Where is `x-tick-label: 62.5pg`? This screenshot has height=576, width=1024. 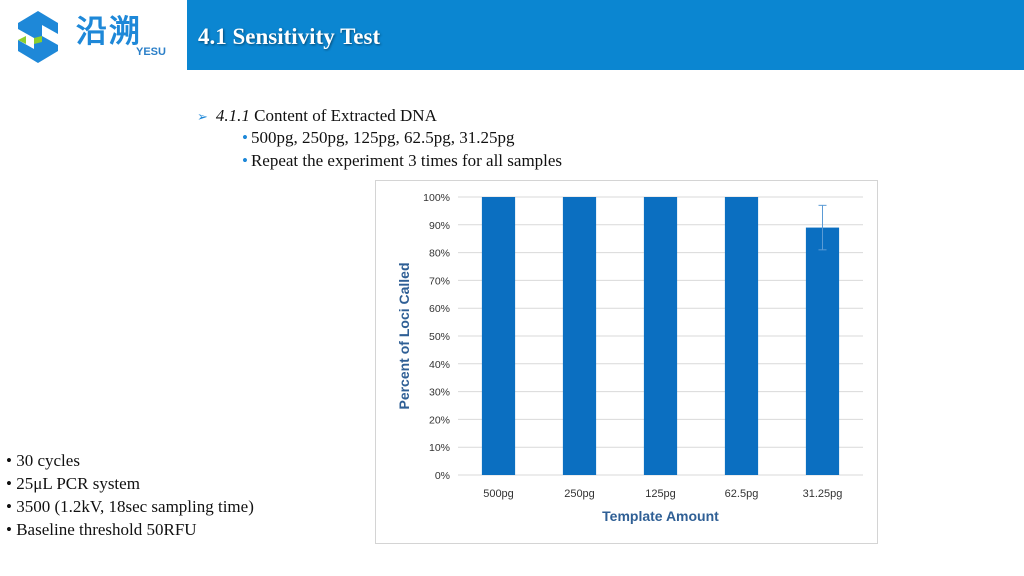
x-tick-label: 62.5pg is located at coordinates (742, 494).